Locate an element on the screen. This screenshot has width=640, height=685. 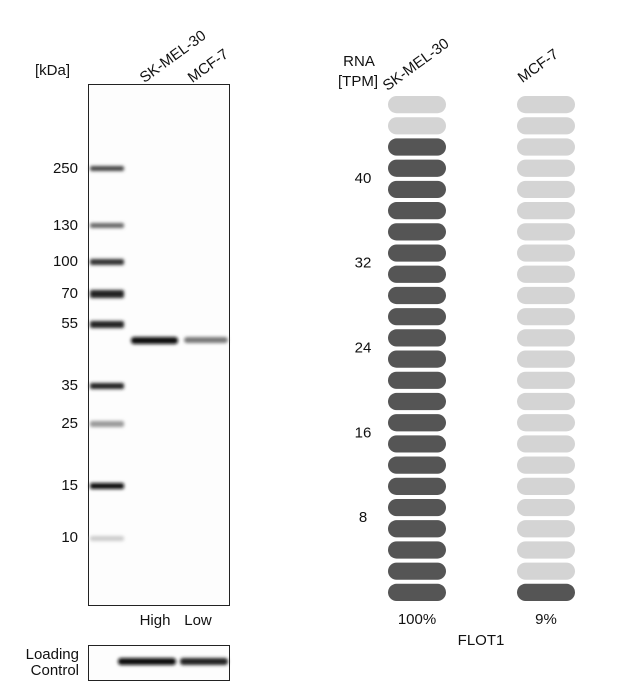
marker-label: 55 is located at coordinates (69, 323).